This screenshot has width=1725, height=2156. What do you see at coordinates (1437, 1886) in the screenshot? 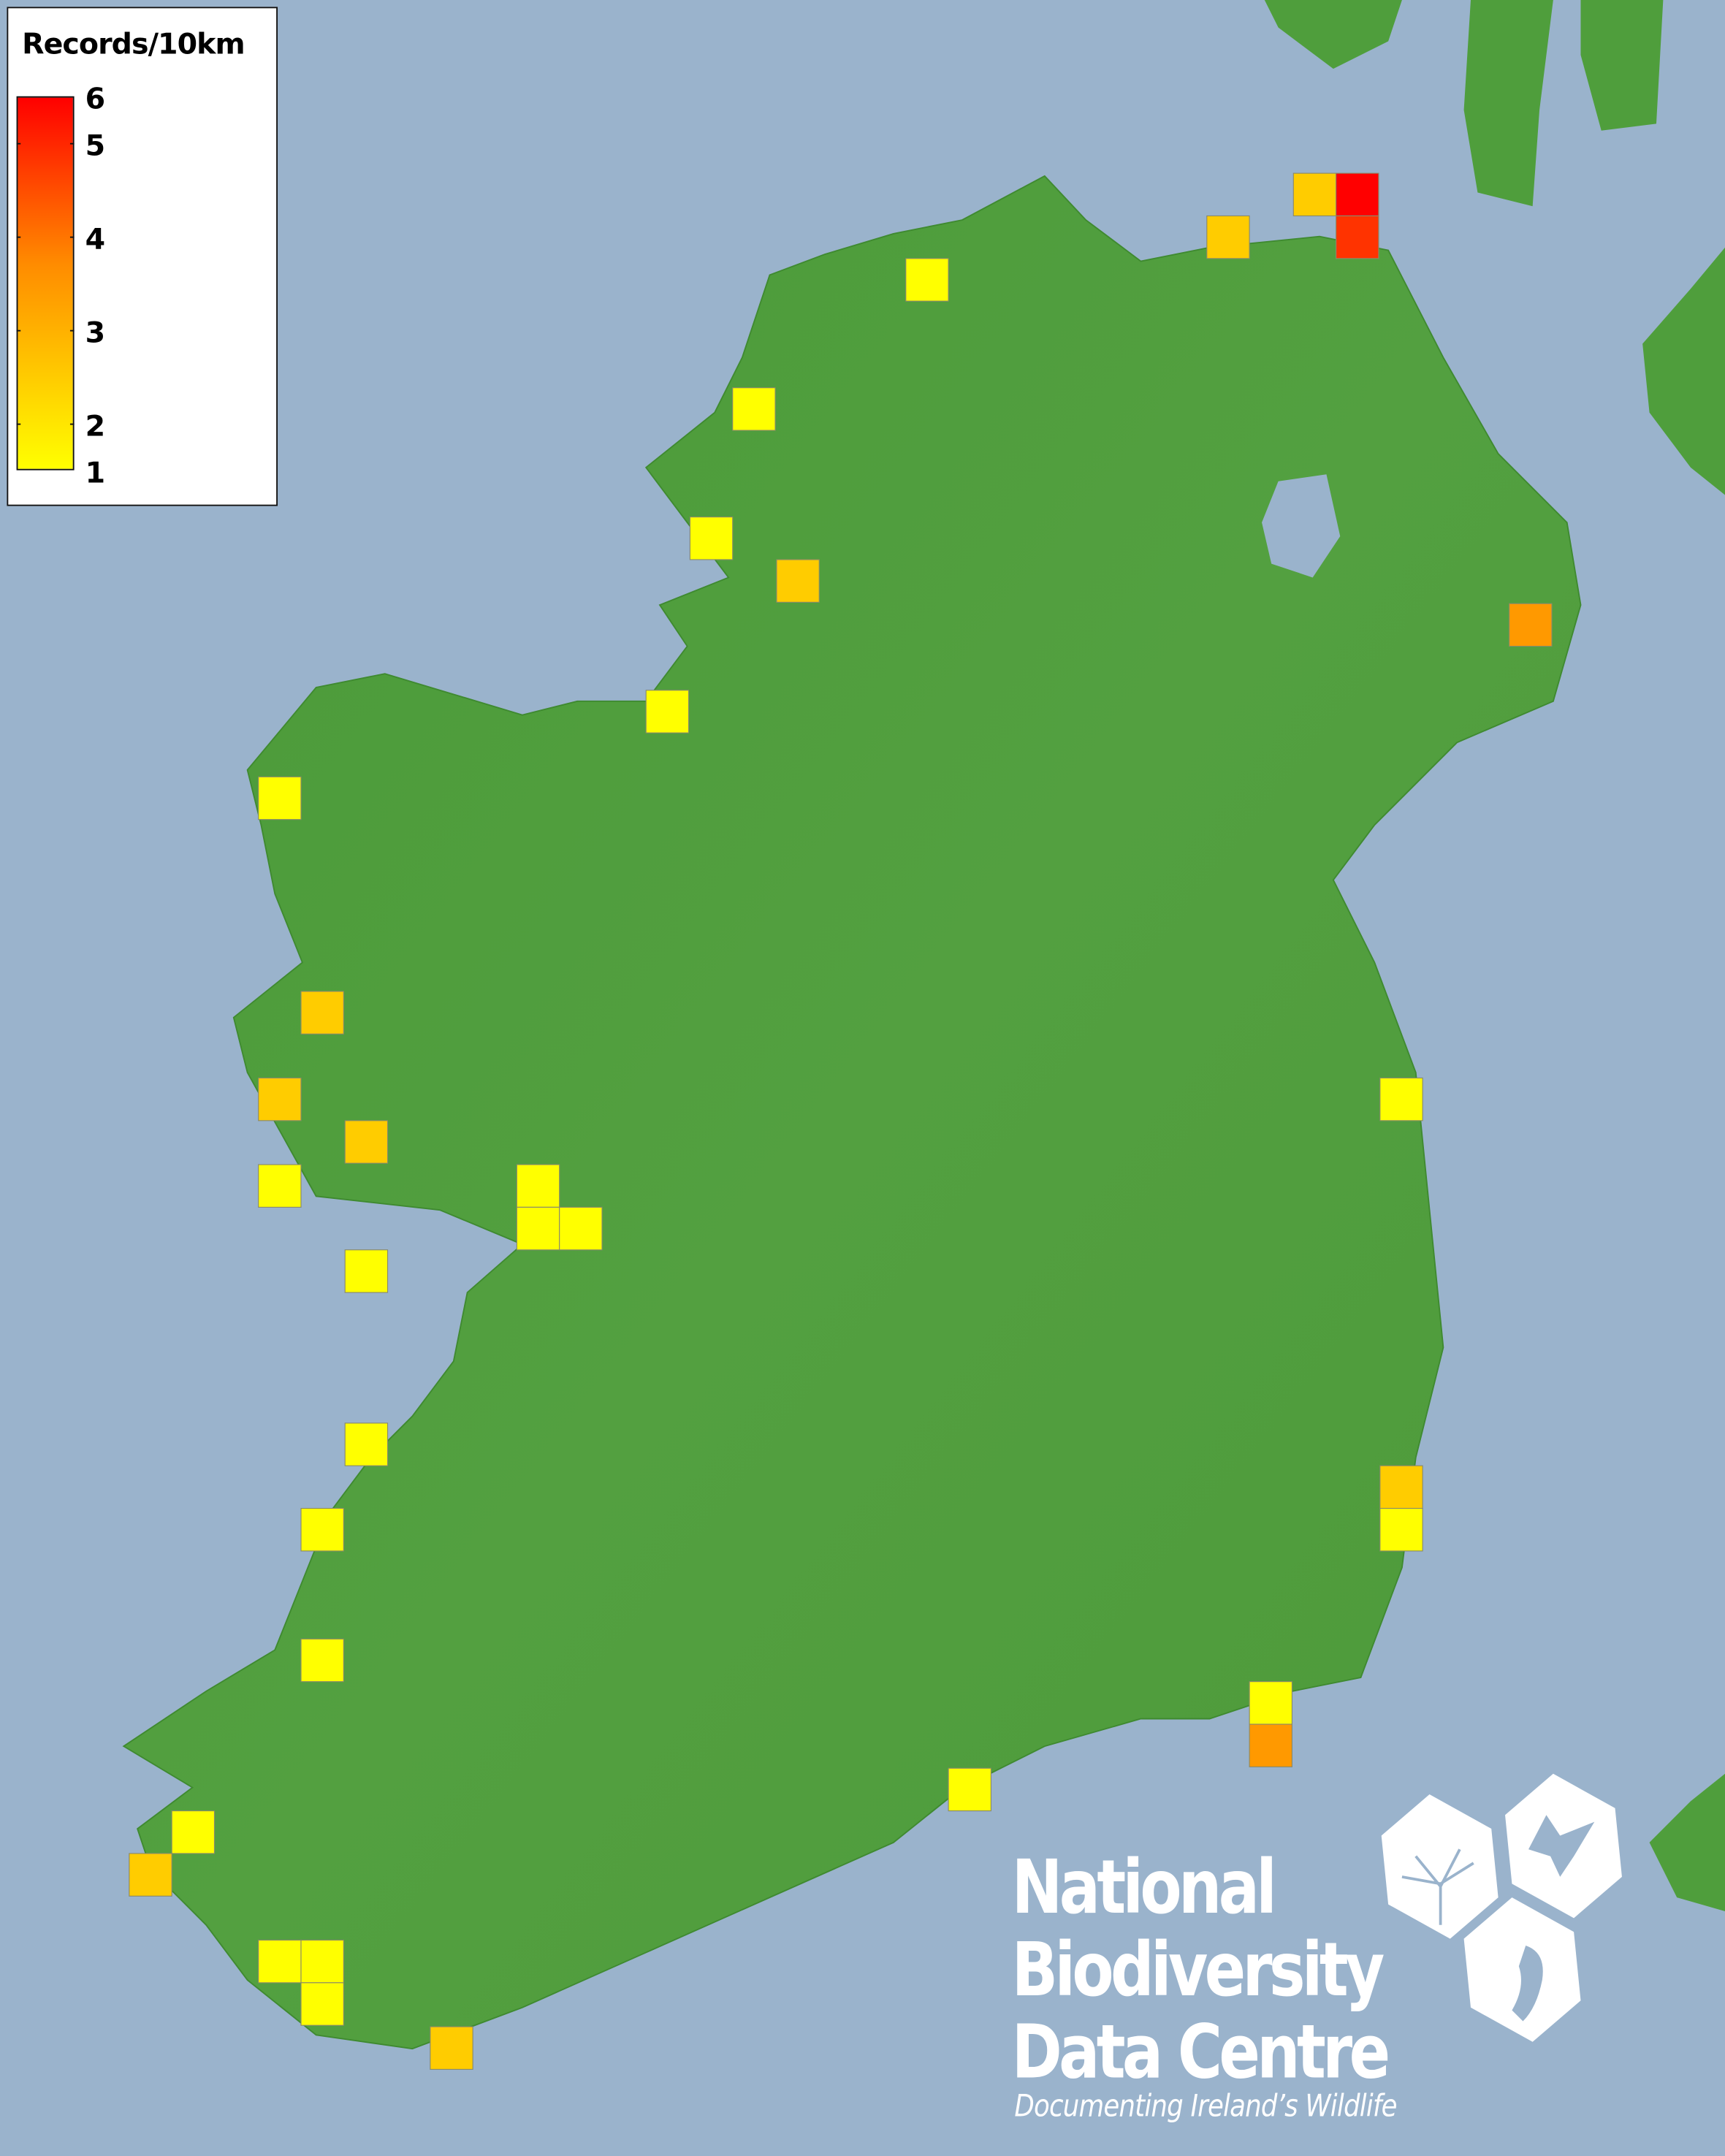
I see `tree-glyph` at bounding box center [1437, 1886].